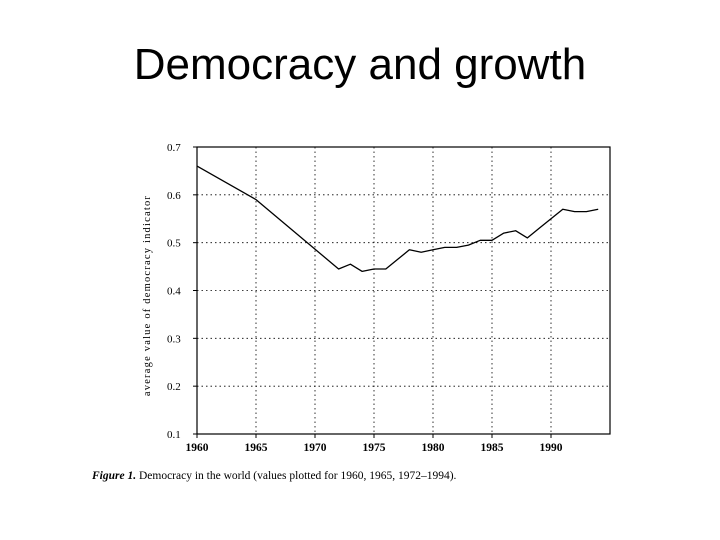  I want to click on slide-title: Democracy and growth, so click(360, 64).